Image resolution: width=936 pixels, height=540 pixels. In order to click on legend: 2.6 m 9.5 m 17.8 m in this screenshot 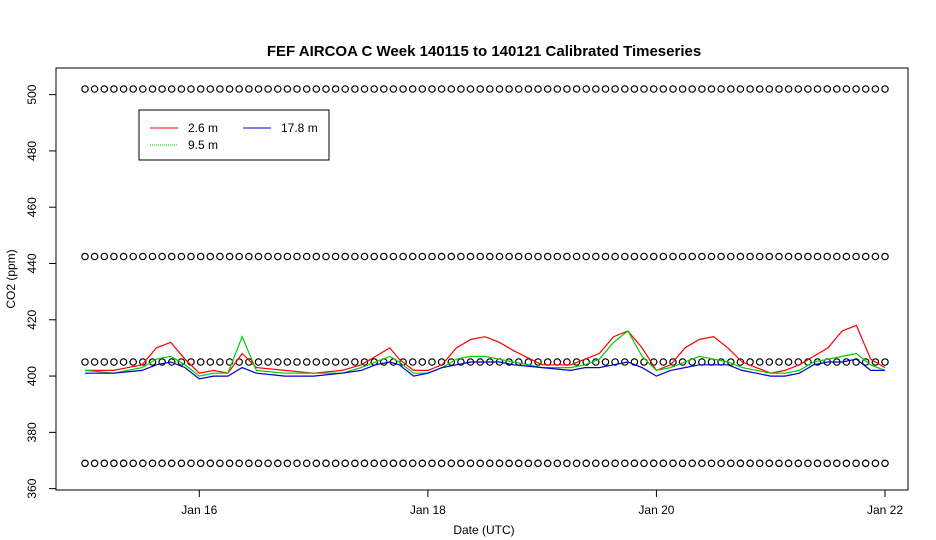, I will do `click(234, 135)`.